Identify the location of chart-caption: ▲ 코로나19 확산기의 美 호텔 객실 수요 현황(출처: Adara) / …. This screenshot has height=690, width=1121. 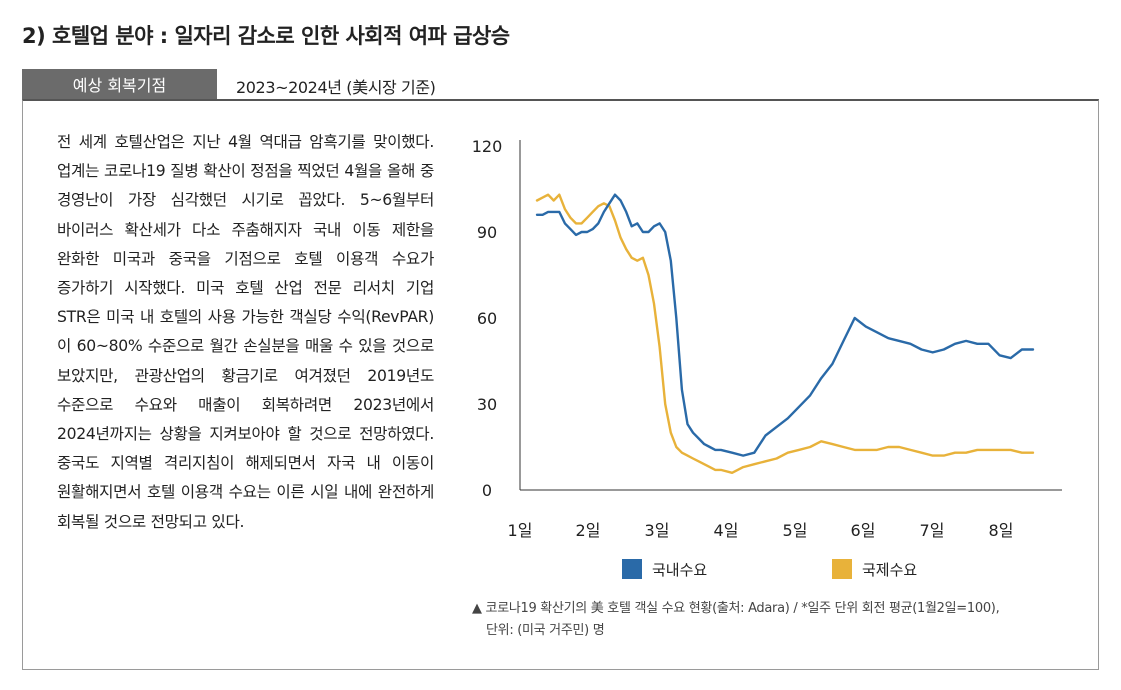
(772, 620).